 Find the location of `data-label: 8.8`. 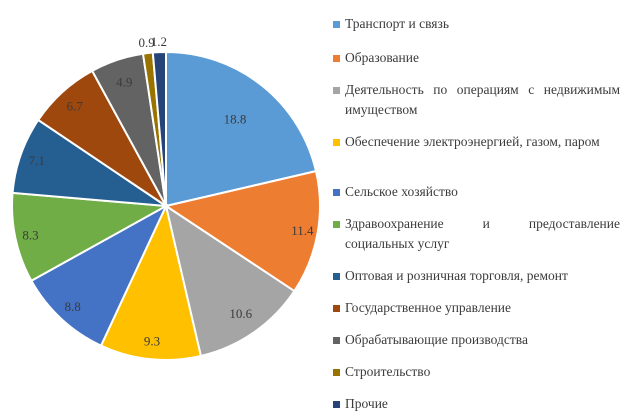

data-label: 8.8 is located at coordinates (72, 306).